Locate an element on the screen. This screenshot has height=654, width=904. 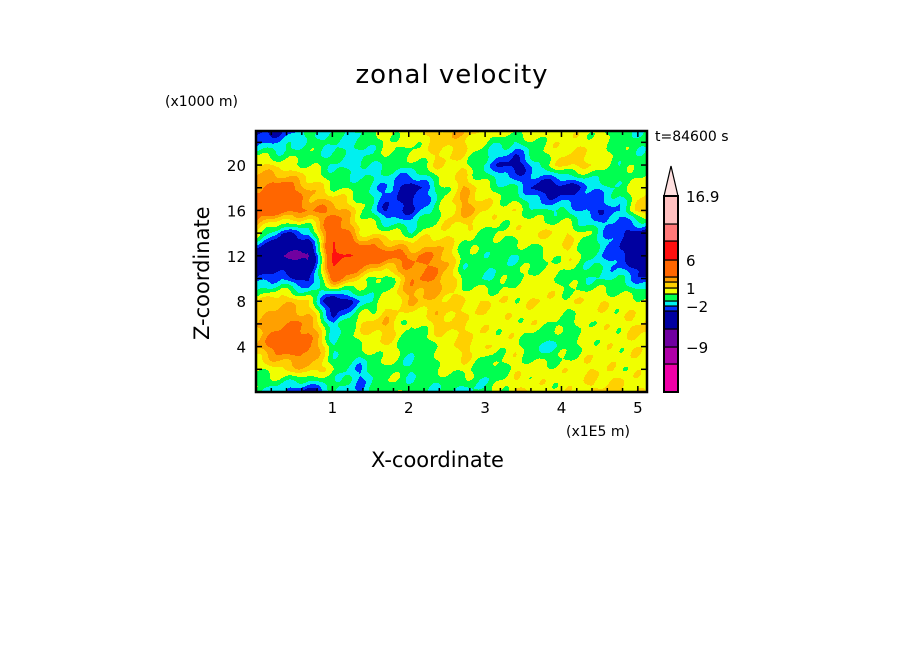
colorbar-label: 1 is located at coordinates (691, 289).